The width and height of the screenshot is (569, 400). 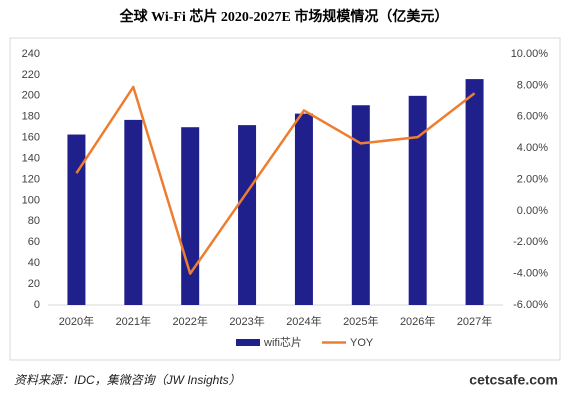 I want to click on y-tick-label: 160, so click(x=31, y=138).